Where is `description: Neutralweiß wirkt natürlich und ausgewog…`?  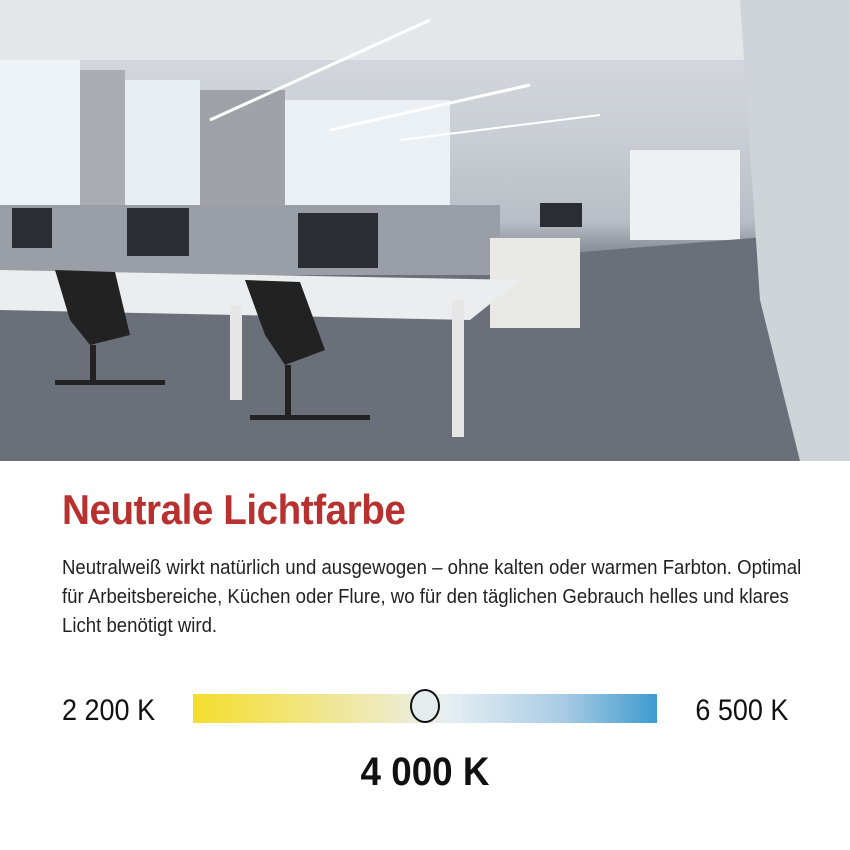 description: Neutralweiß wirkt natürlich und ausgewog… is located at coordinates (432, 597).